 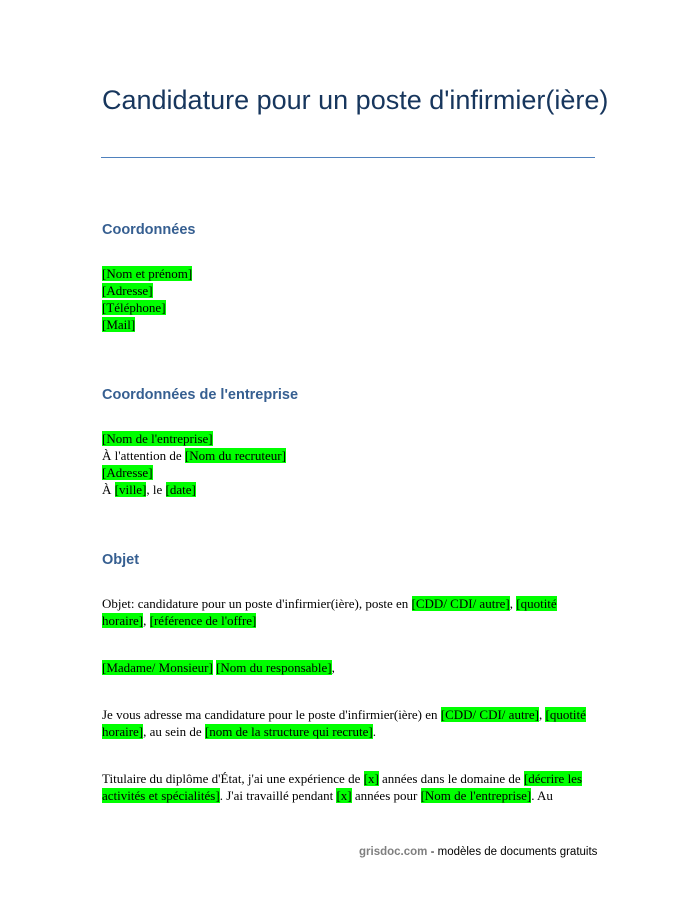 I want to click on placeholder-field: [Nom et prénom], so click(x=147, y=273).